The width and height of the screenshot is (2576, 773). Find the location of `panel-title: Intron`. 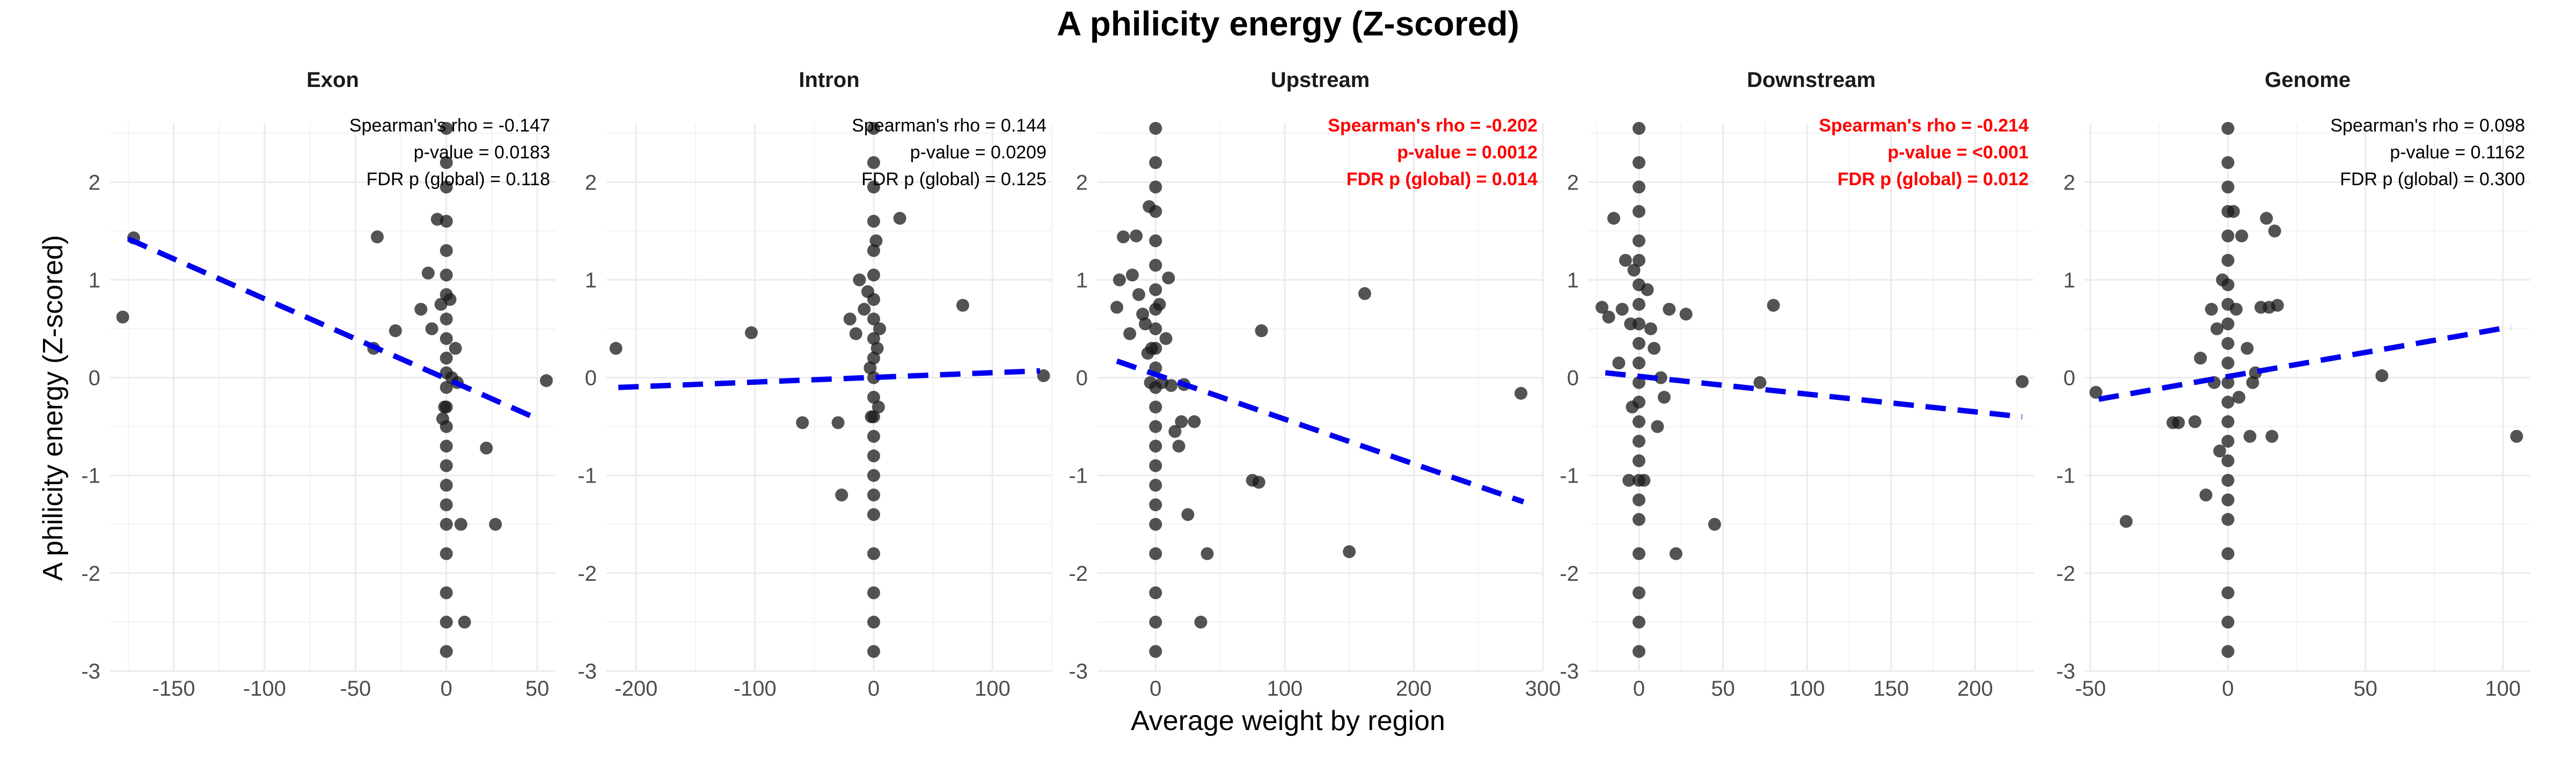

panel-title: Intron is located at coordinates (829, 80).